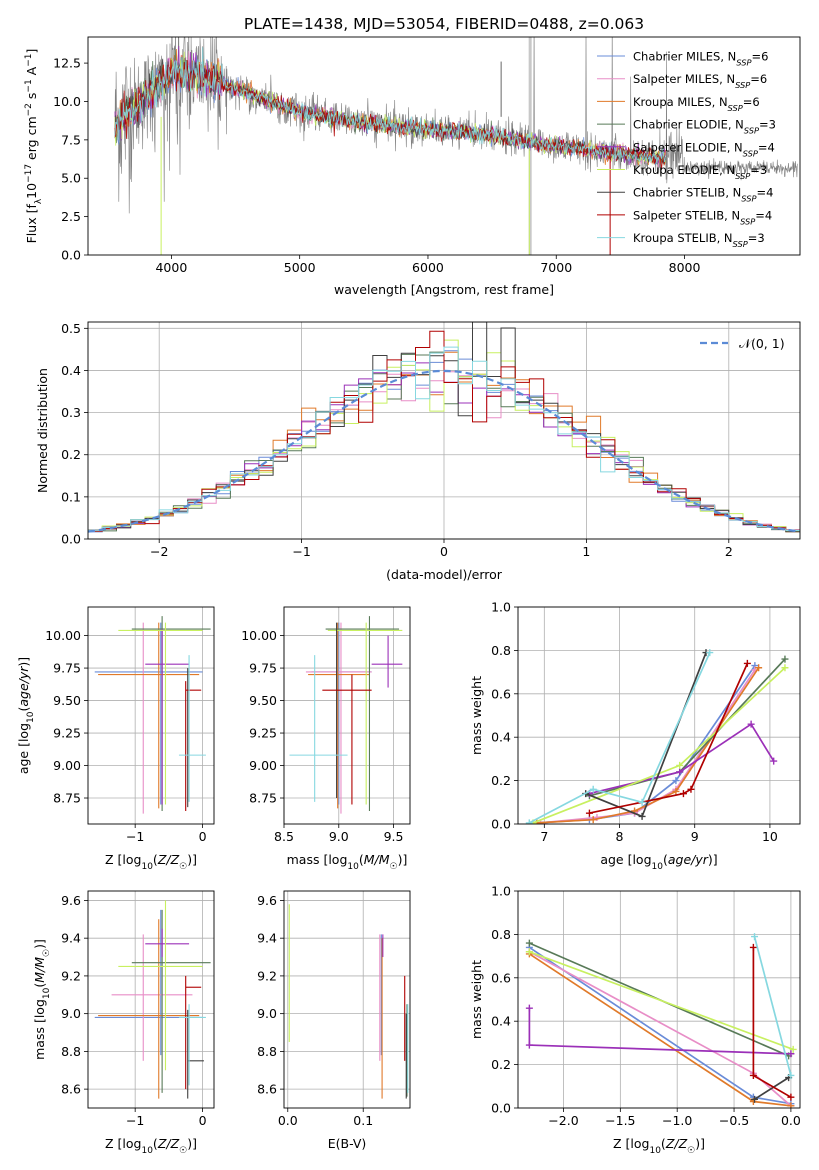 The width and height of the screenshot is (819, 1170). What do you see at coordinates (23, 686) in the screenshot?
I see `label-part: age/yr` at bounding box center [23, 686].